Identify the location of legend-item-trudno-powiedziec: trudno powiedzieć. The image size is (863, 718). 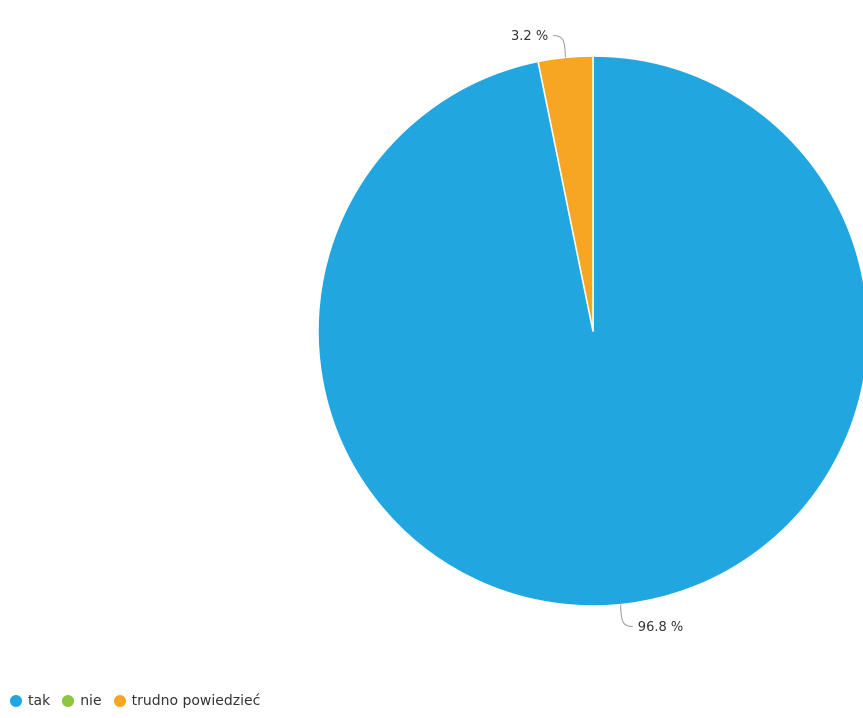
(187, 701).